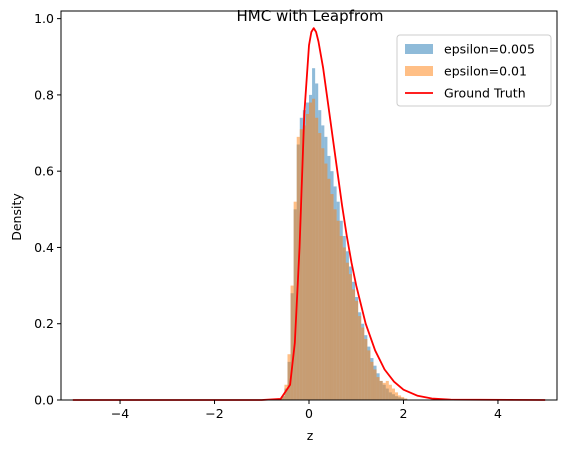 Image resolution: width=567 pixels, height=453 pixels. Describe the element at coordinates (44, 400) in the screenshot. I see `y-tick-label: 0.0` at that location.